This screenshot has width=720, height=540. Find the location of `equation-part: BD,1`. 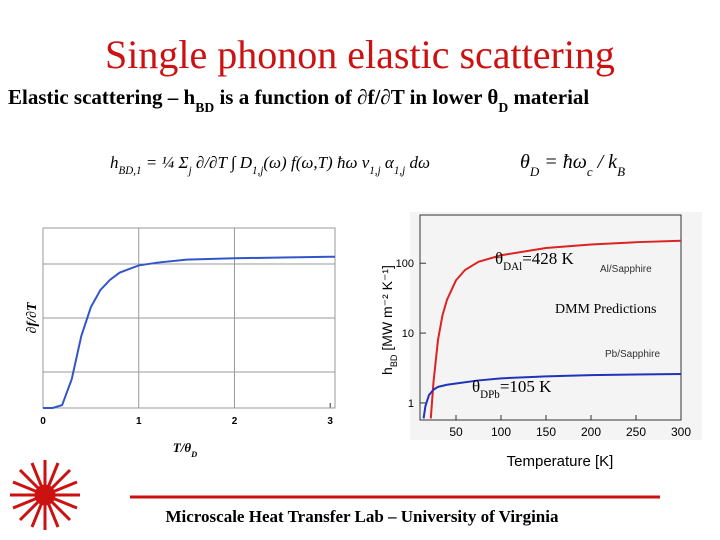

equation-part: BD,1 is located at coordinates (130, 171).